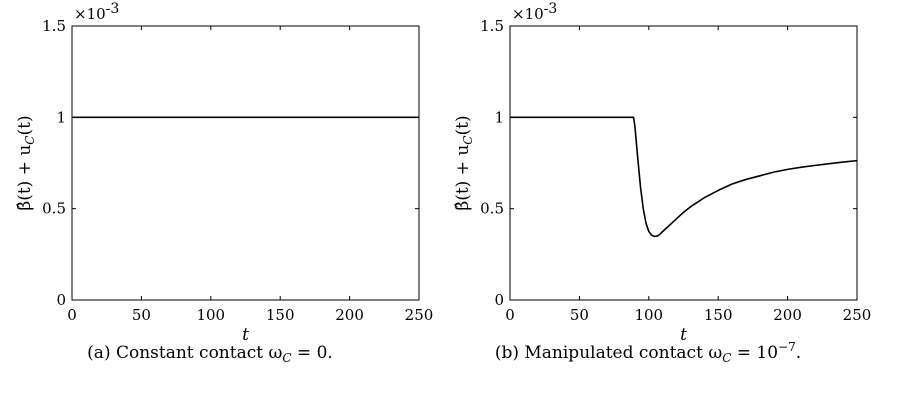 Image resolution: width=902 pixels, height=398 pixels. What do you see at coordinates (312, 353) in the screenshot?
I see `caption-tail: = 0.` at bounding box center [312, 353].